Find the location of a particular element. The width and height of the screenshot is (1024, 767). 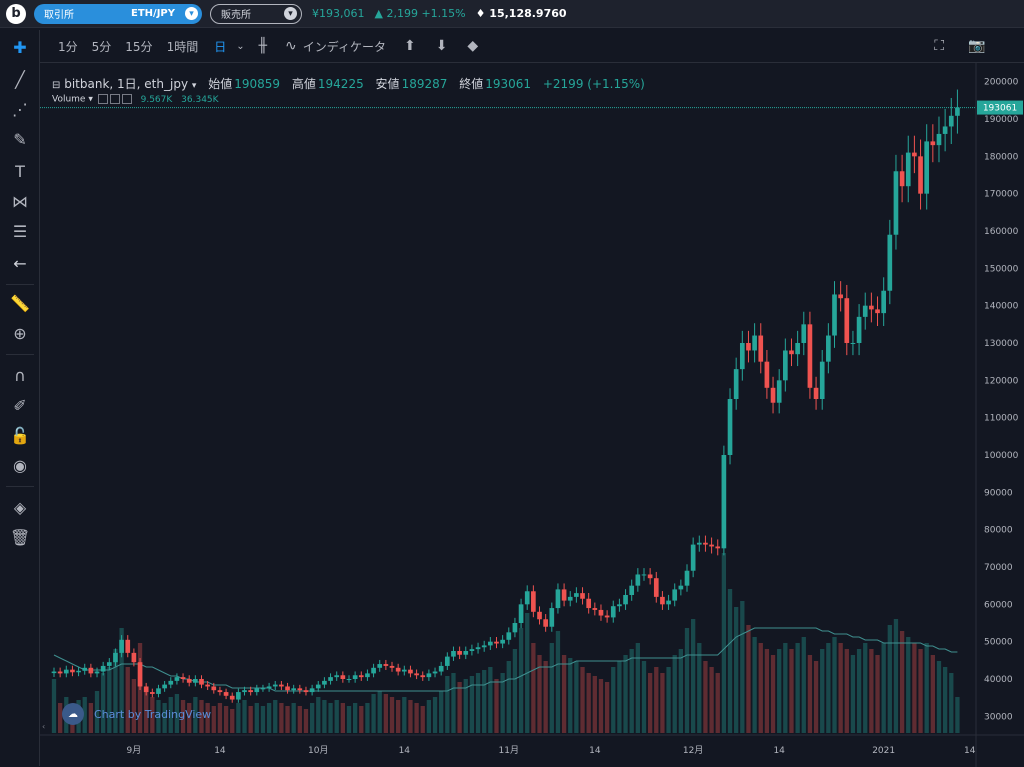

crosshair-icon: ✚ is located at coordinates (20, 47).